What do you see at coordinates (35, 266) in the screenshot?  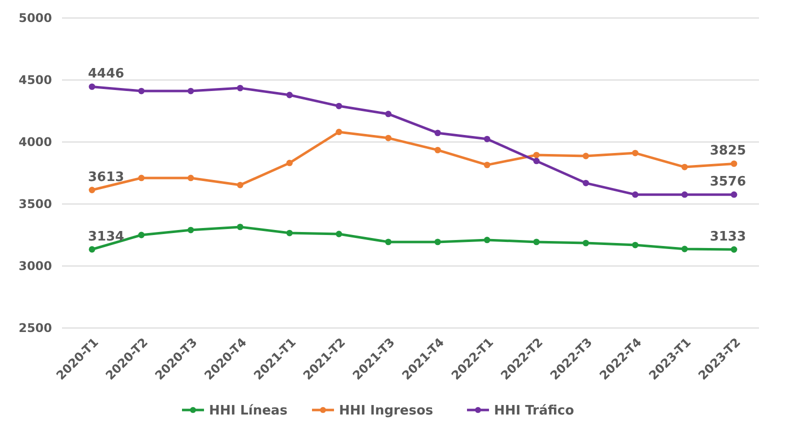 I see `y-tick-label: 3000` at bounding box center [35, 266].